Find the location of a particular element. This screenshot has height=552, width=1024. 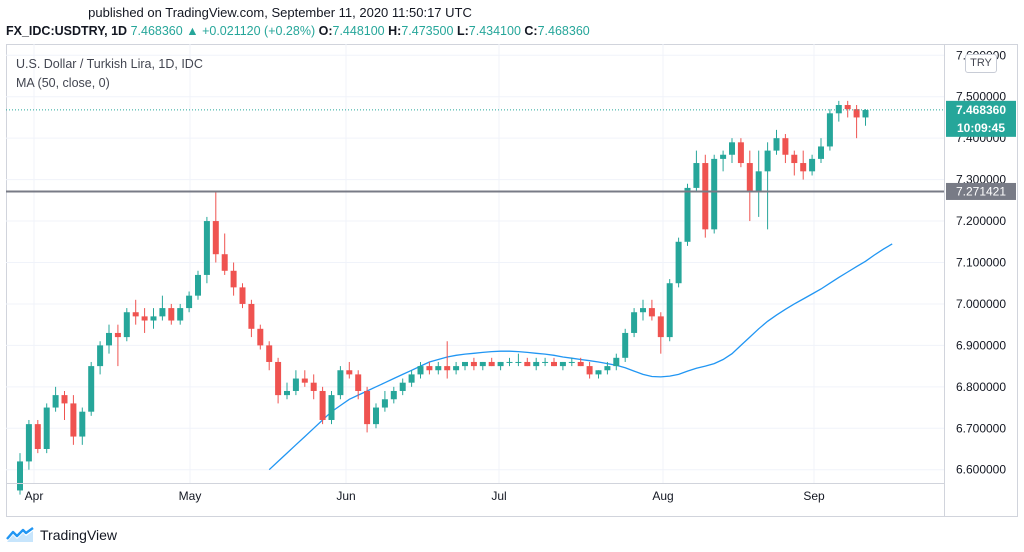

x-tick-label: May is located at coordinates (190, 496).